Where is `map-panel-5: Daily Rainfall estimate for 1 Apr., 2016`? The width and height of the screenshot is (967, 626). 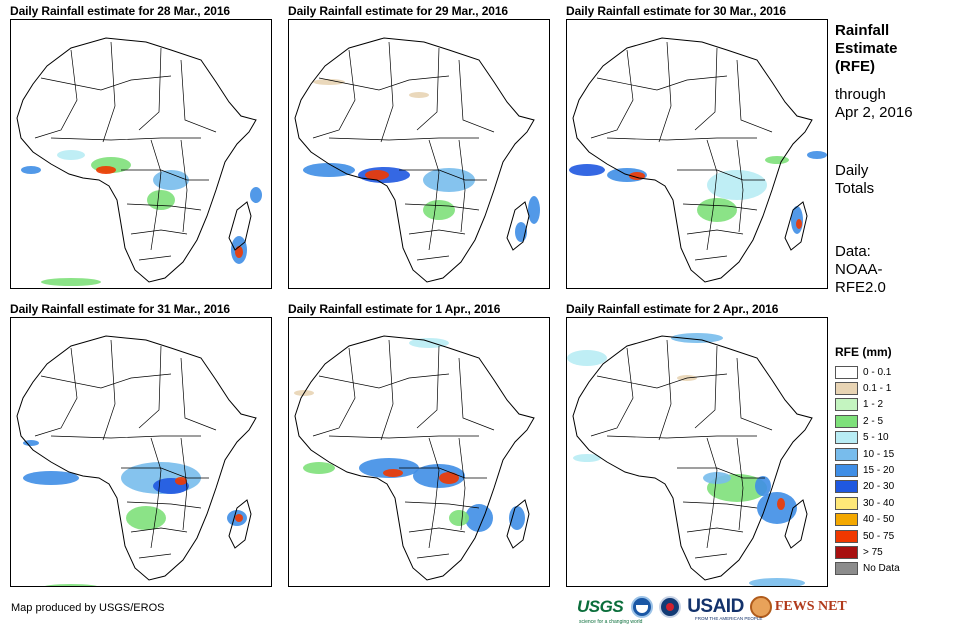 map-panel-5: Daily Rainfall estimate for 1 Apr., 2016 is located at coordinates (419, 444).